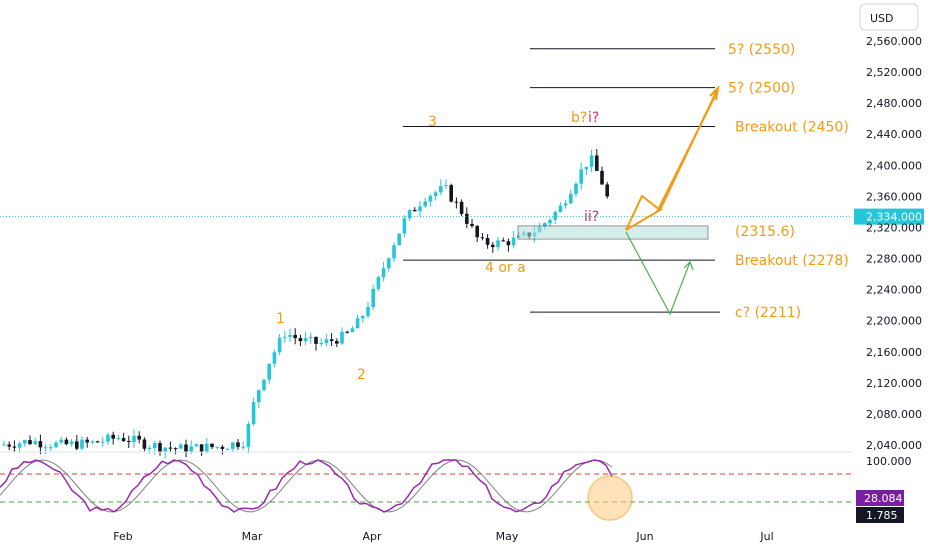 The width and height of the screenshot is (932, 550). Describe the element at coordinates (591, 217) in the screenshot. I see `wave-label: ii?` at that location.